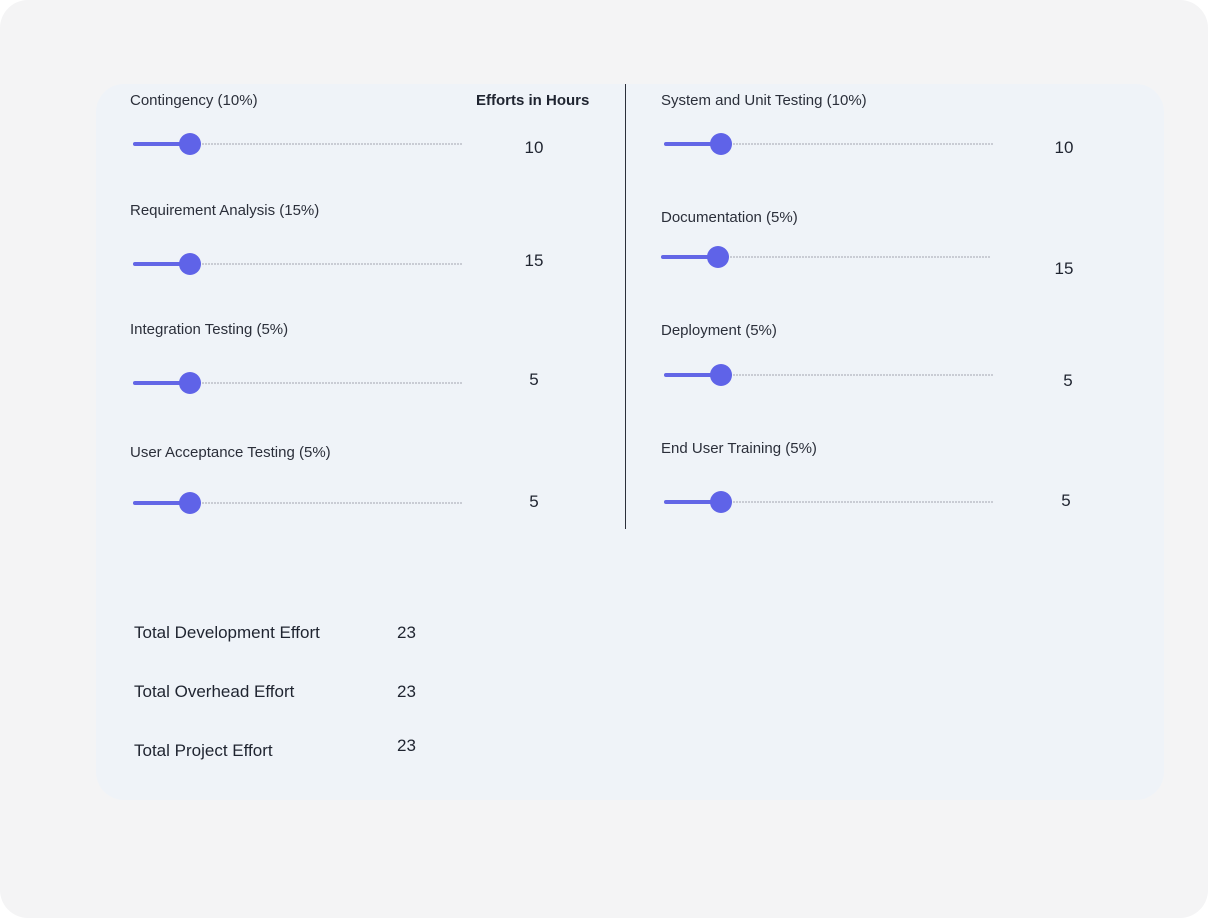 This screenshot has height=918, width=1208. I want to click on end-user-training-value: 5, so click(1066, 500).